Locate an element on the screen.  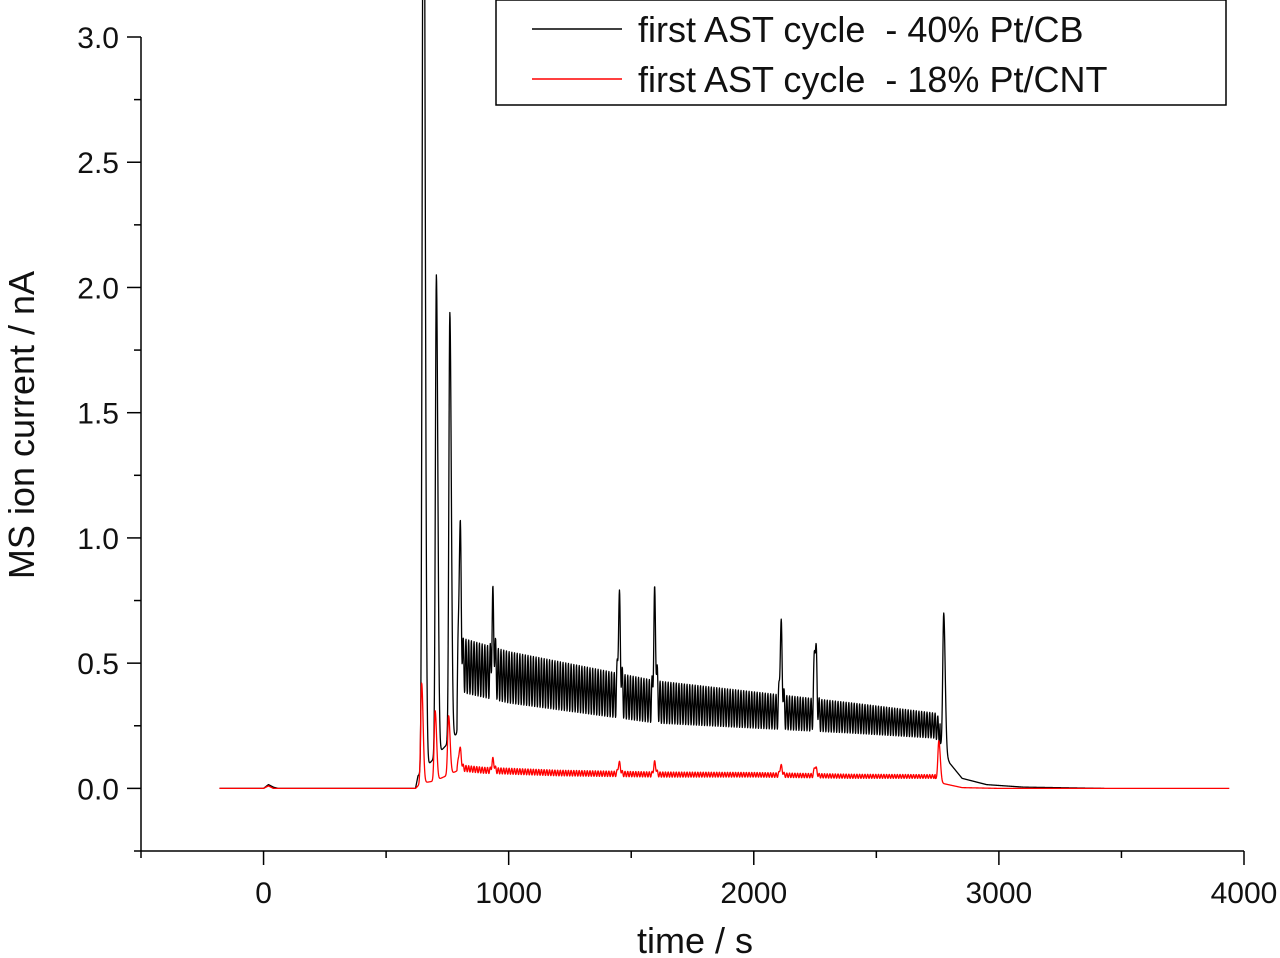
y-tick-label: 1.0 is located at coordinates (98, 539).